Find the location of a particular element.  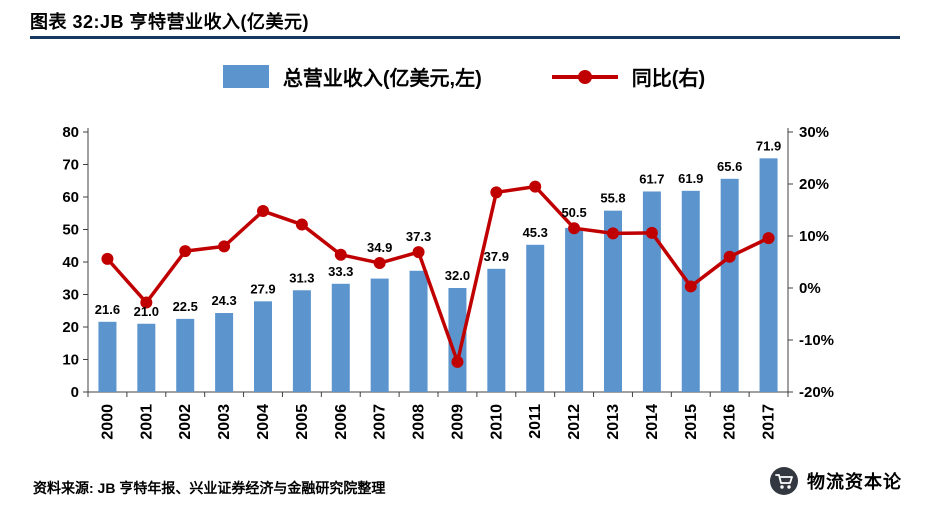

bar-value-label: 65.6 is located at coordinates (729, 166).